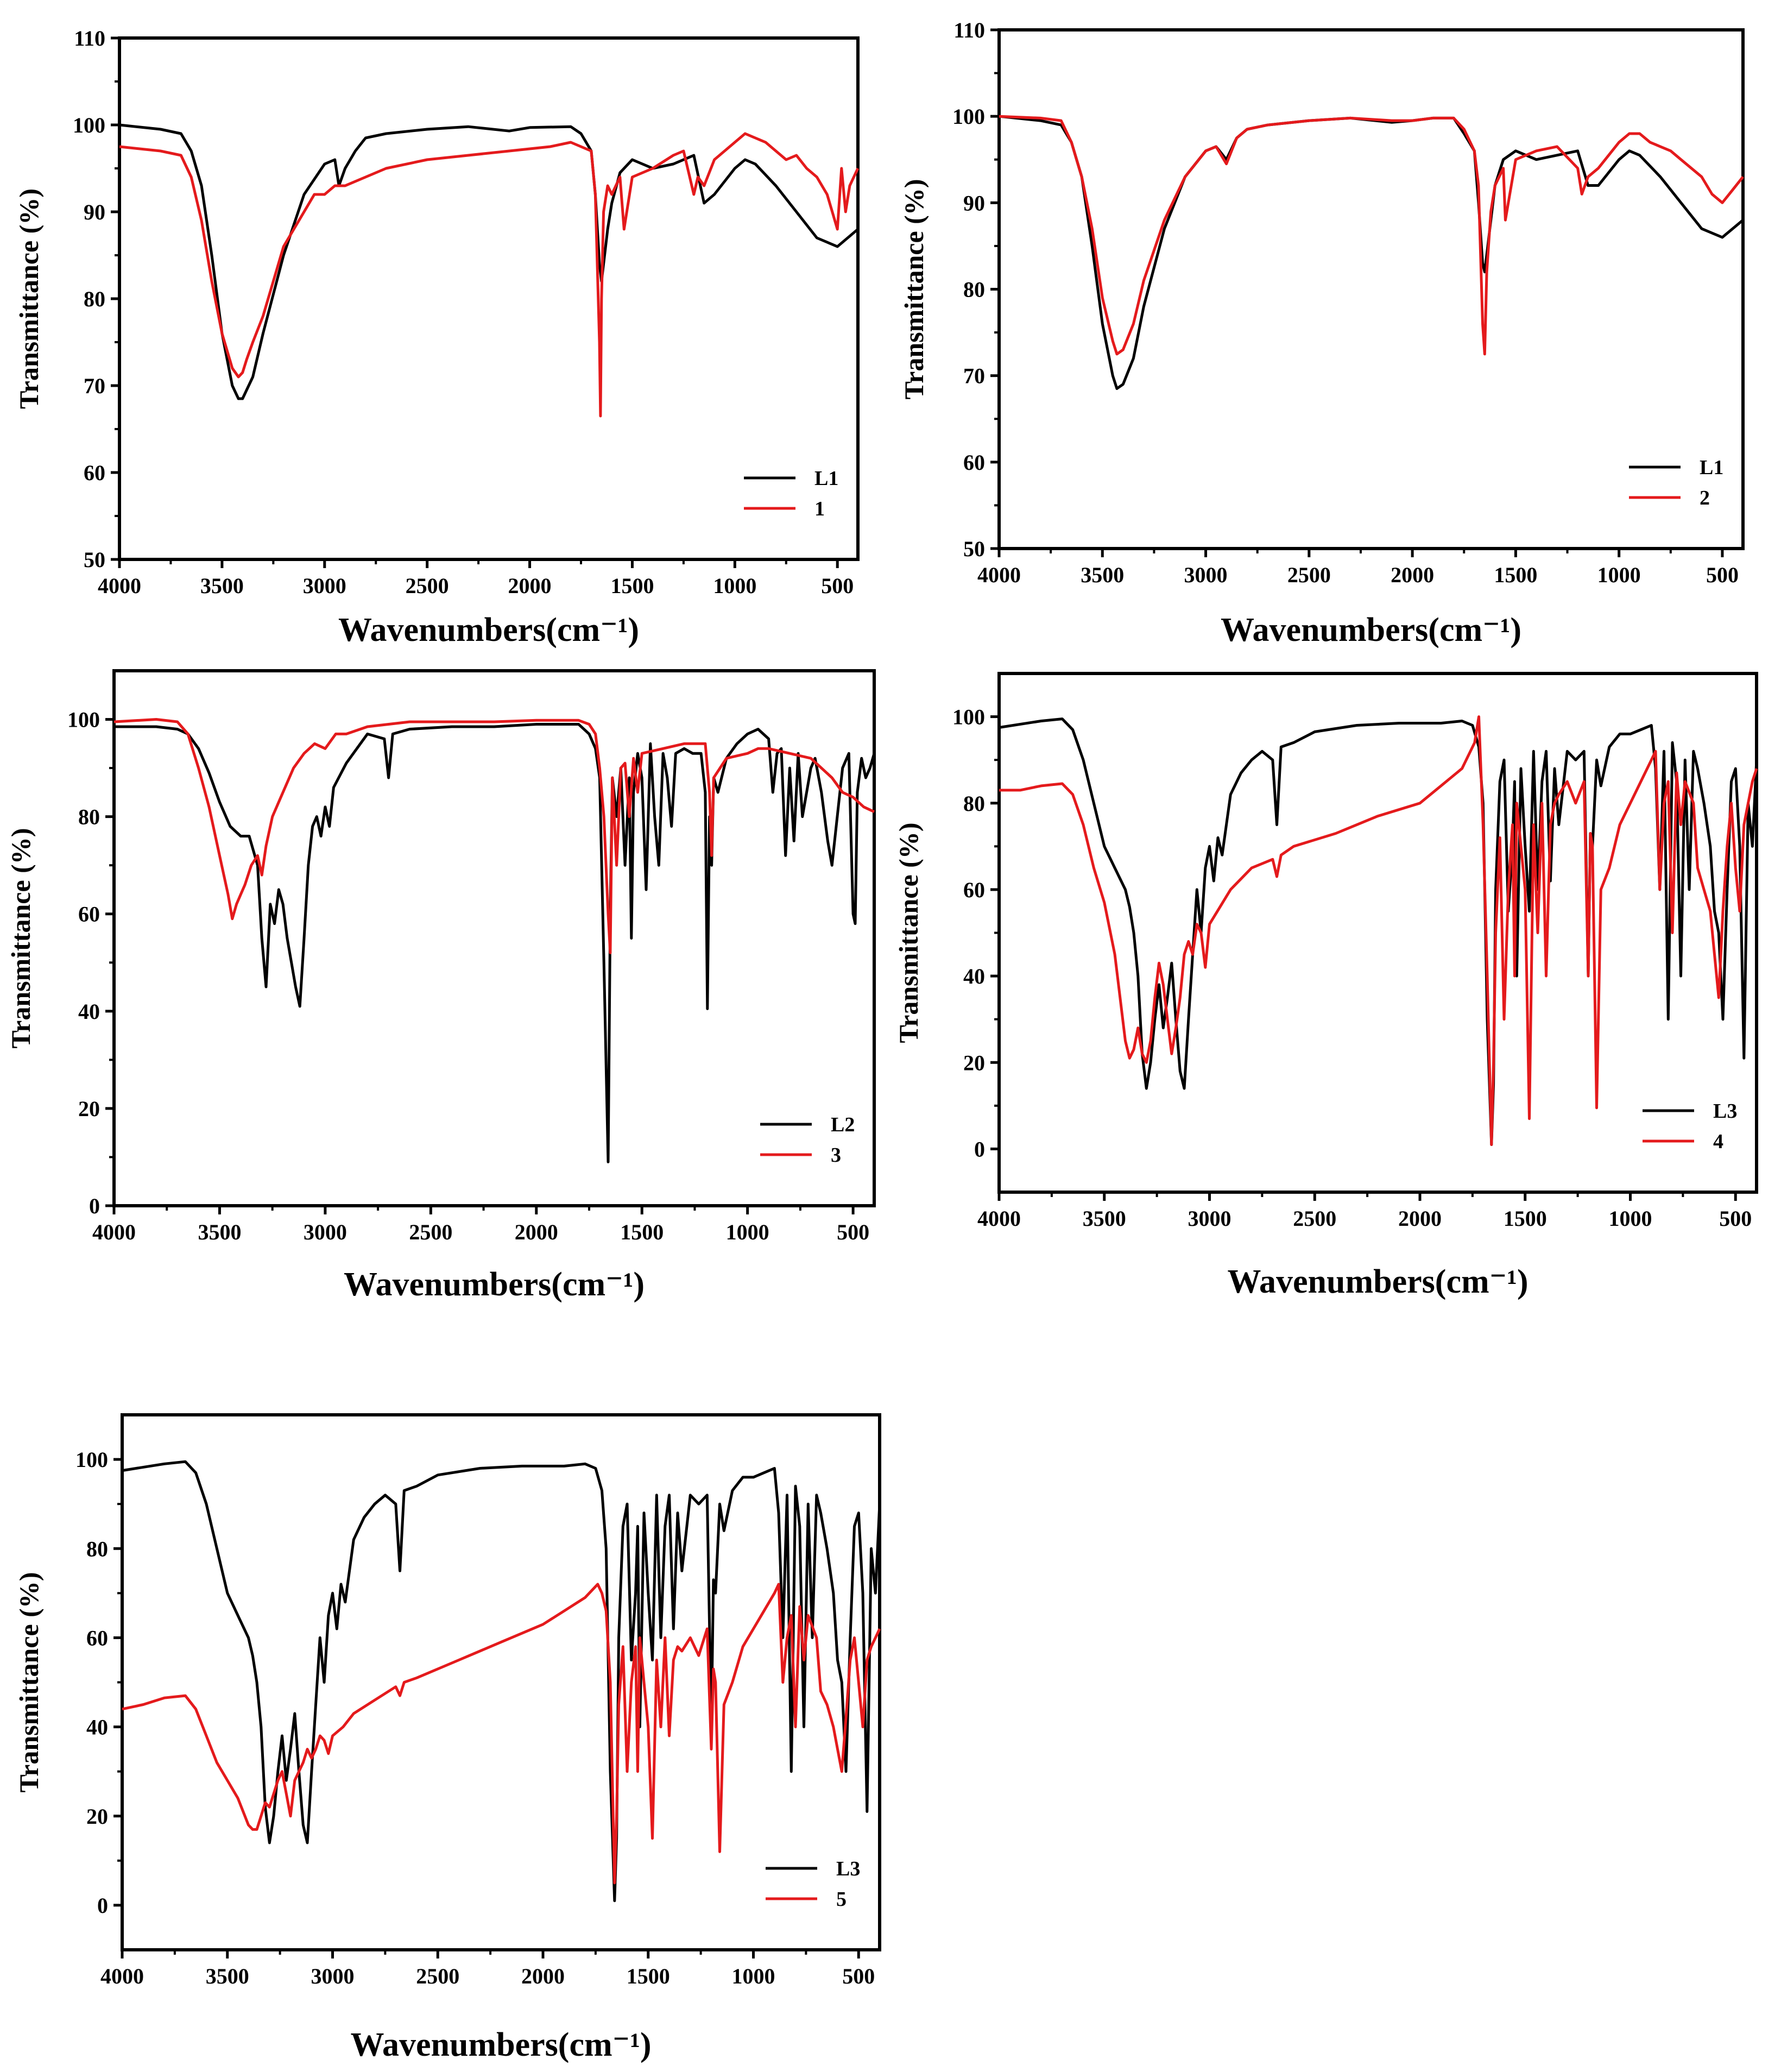 This screenshot has width=1781, height=2072. What do you see at coordinates (841, 1900) in the screenshot?
I see `legend-label-5: 5` at bounding box center [841, 1900].